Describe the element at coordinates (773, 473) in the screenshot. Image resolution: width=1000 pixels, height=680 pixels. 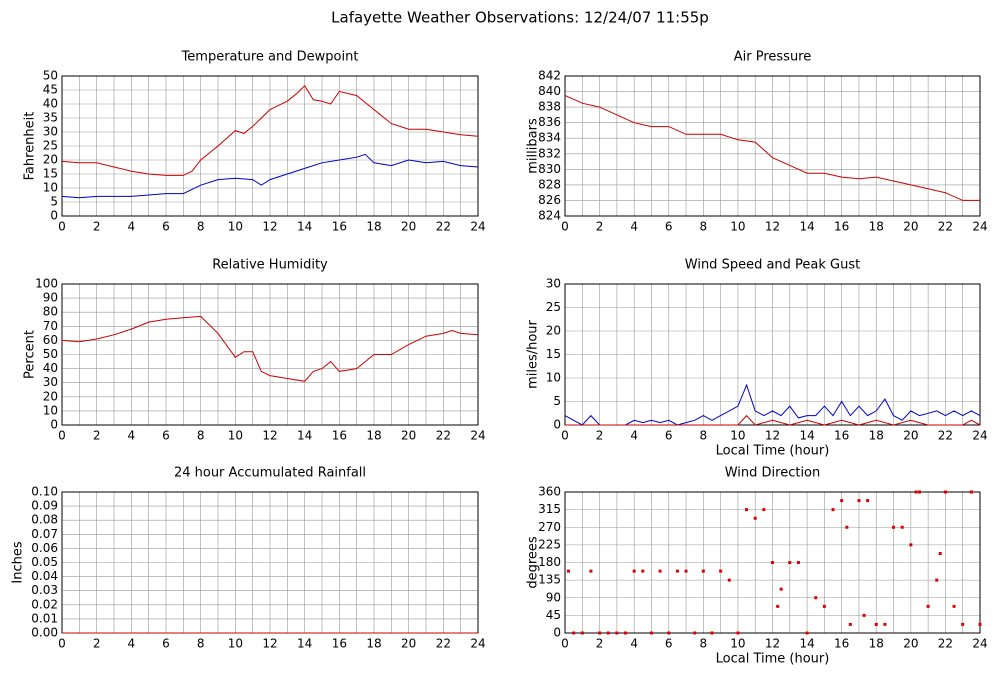
I see `chart-title: Wind Direction` at that location.